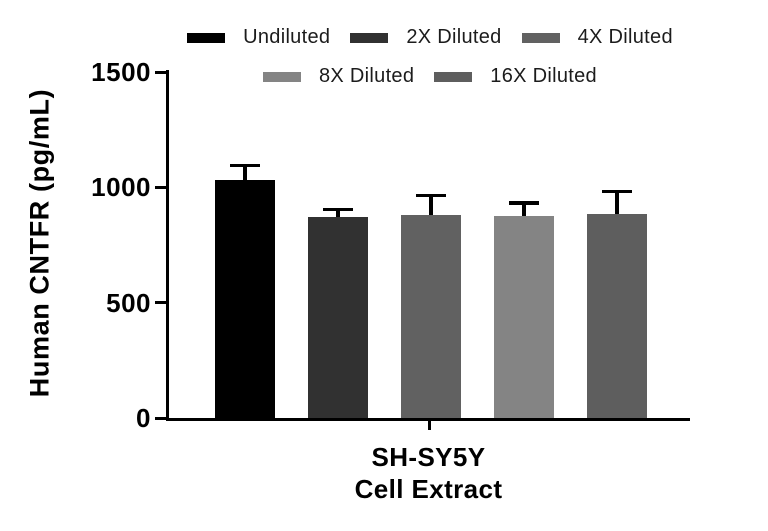 The height and width of the screenshot is (531, 768). I want to click on legend-label: 8X Diluted, so click(367, 76).